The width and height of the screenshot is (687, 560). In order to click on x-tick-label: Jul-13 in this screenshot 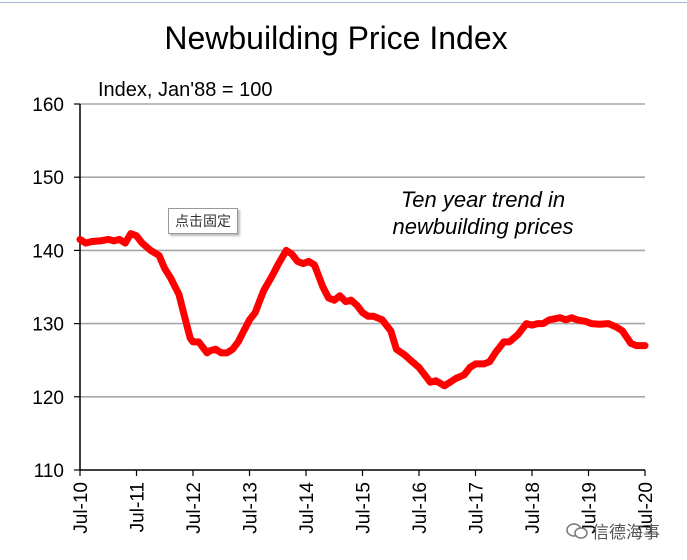, I will do `click(251, 508)`.